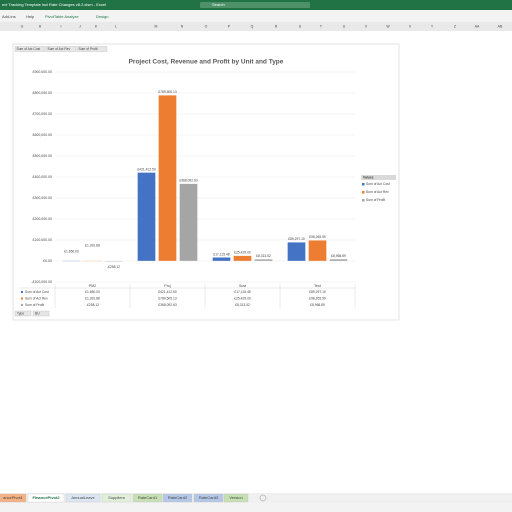 The height and width of the screenshot is (512, 512). I want to click on table-cell: £8,313.52, so click(242, 305).